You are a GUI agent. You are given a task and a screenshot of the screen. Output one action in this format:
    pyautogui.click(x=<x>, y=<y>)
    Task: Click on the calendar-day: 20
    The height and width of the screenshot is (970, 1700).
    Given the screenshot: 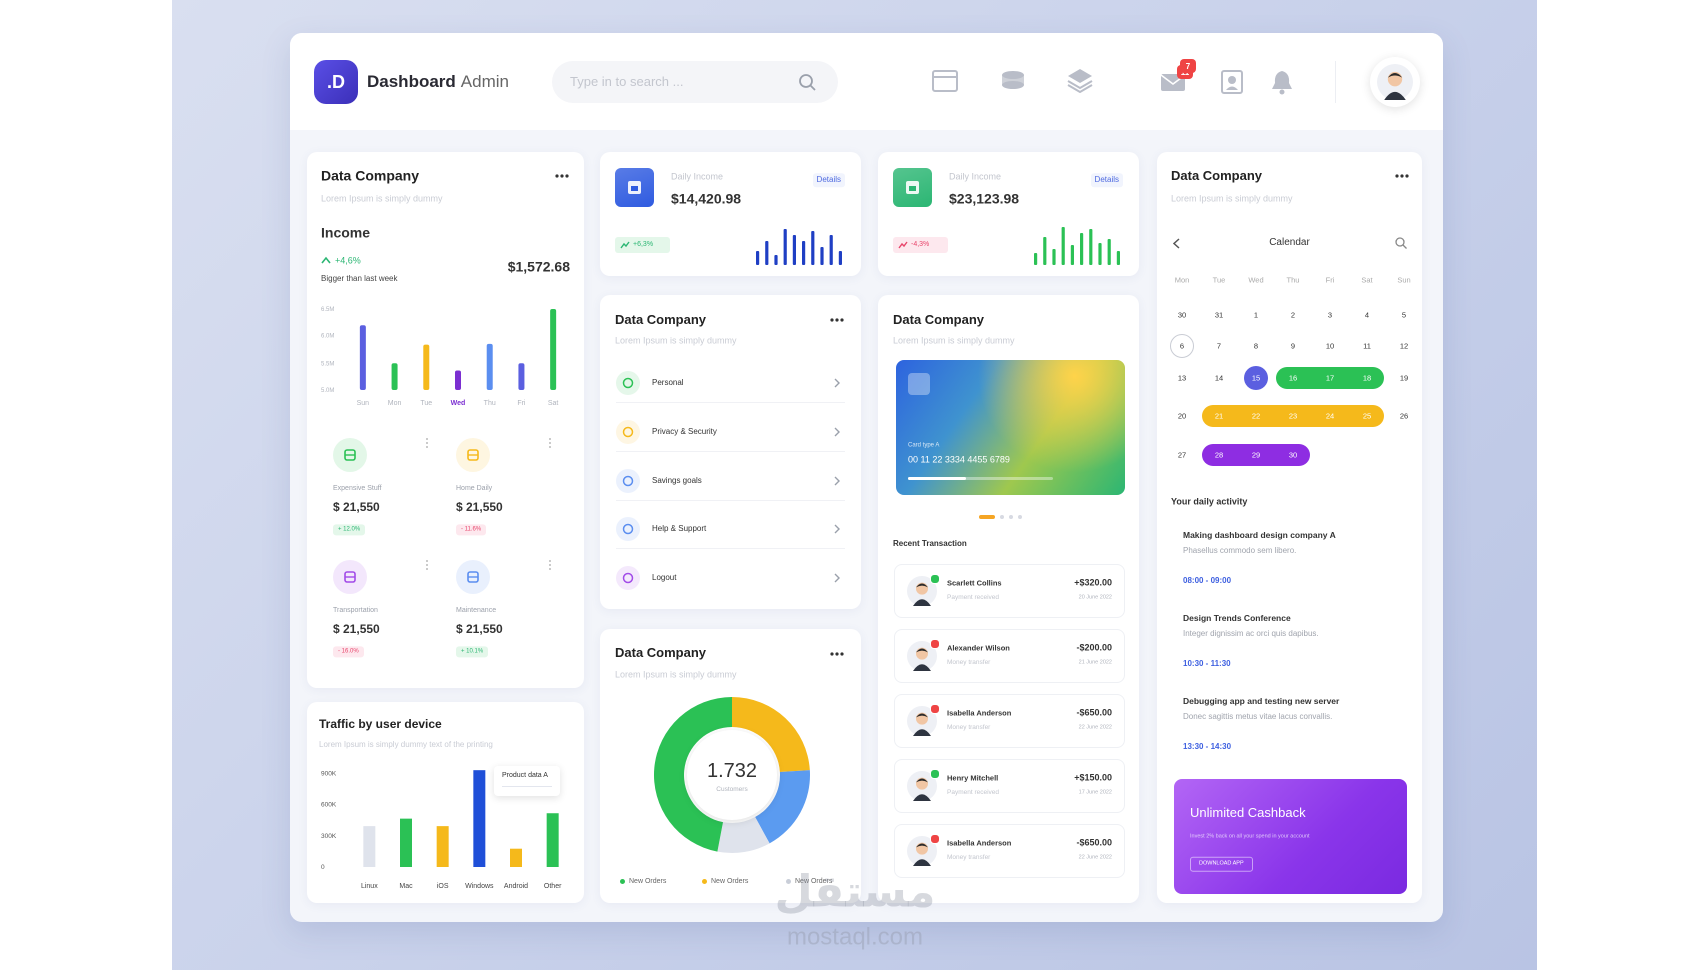 What is the action you would take?
    pyautogui.click(x=1182, y=416)
    